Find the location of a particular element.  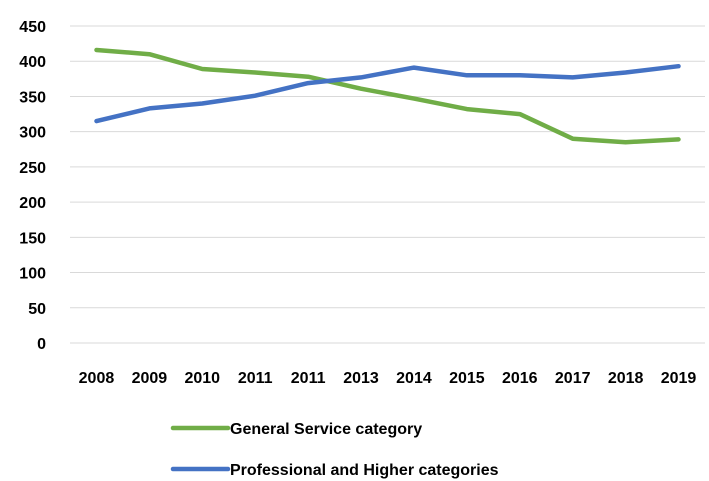

y-tick-label: 100 is located at coordinates (32, 274).